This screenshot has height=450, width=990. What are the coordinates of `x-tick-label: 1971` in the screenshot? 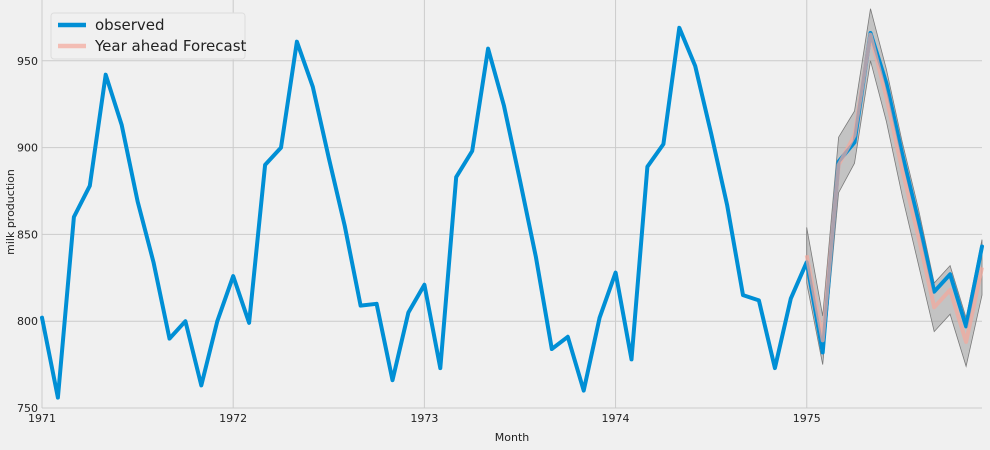 It's located at (42, 418).